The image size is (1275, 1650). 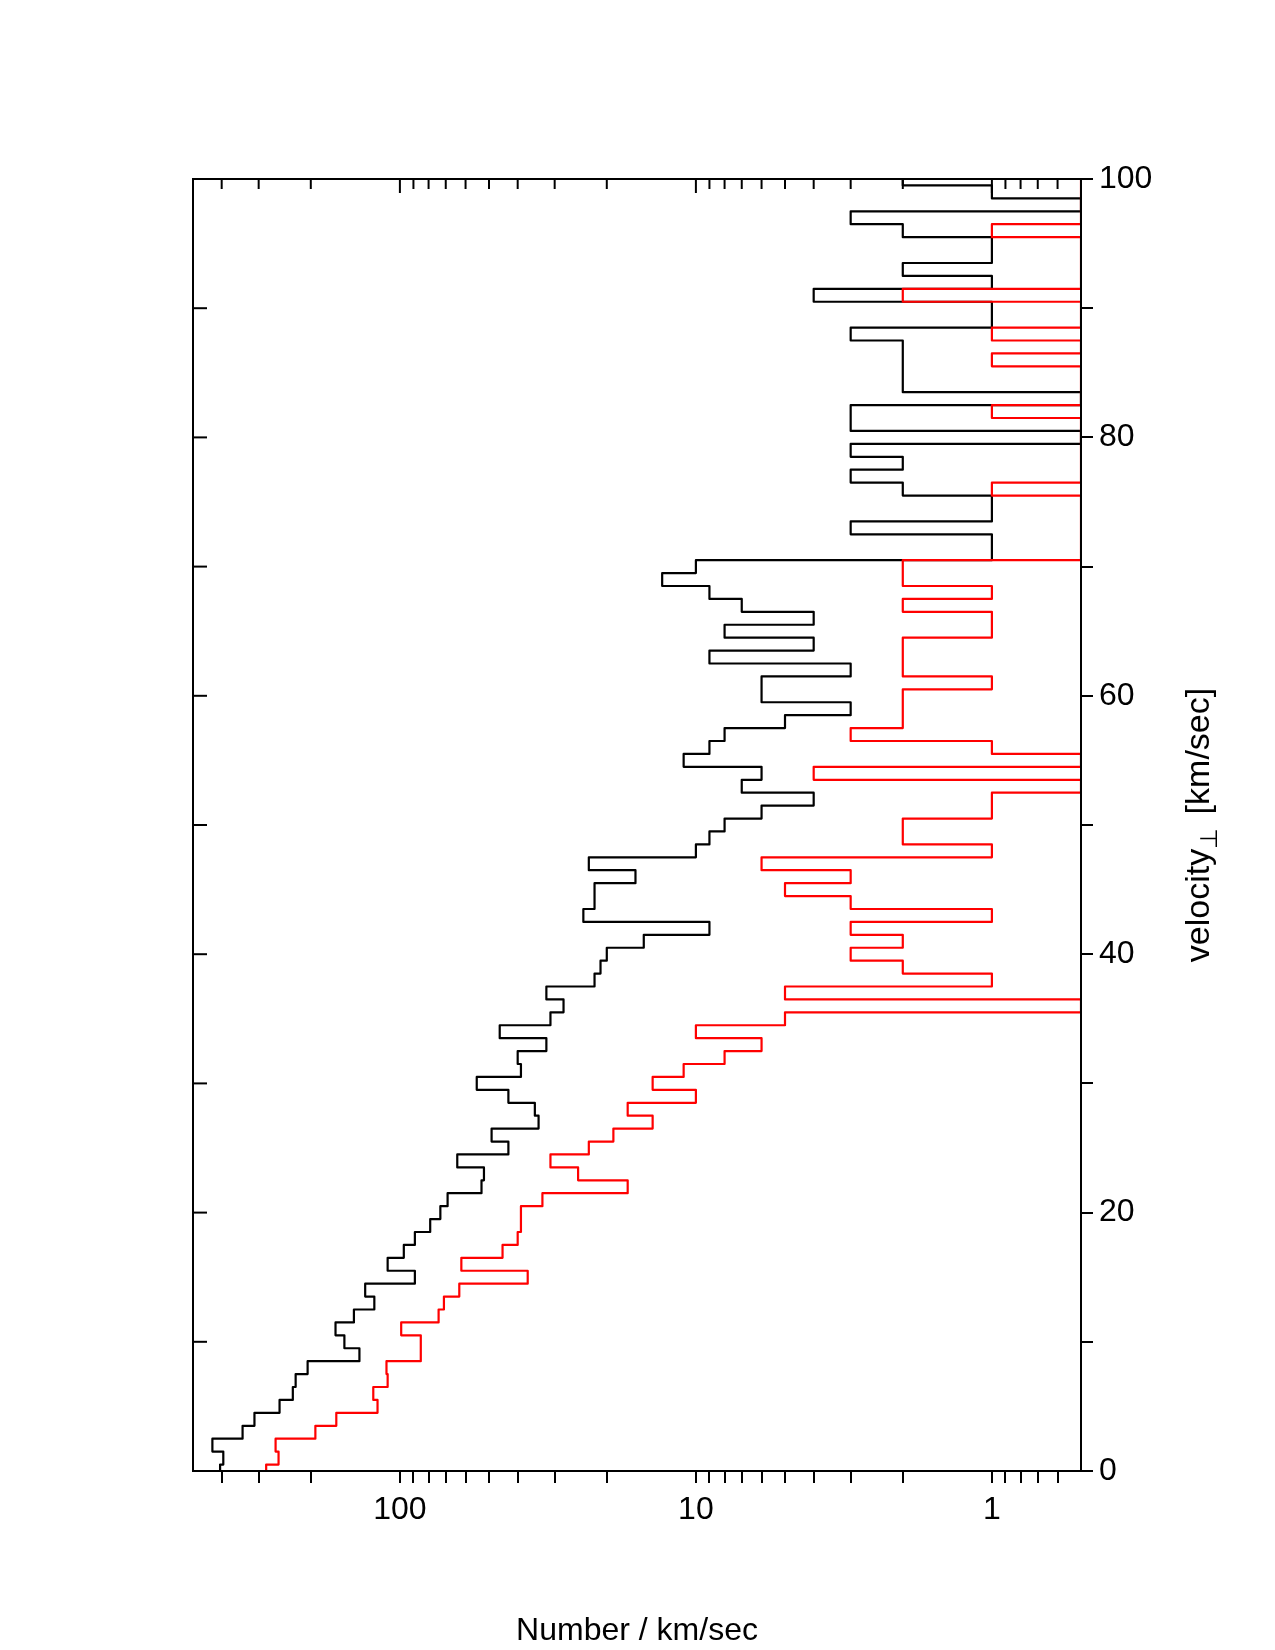 What do you see at coordinates (637, 1628) in the screenshot?
I see `x-axis-title: Number / km/sec` at bounding box center [637, 1628].